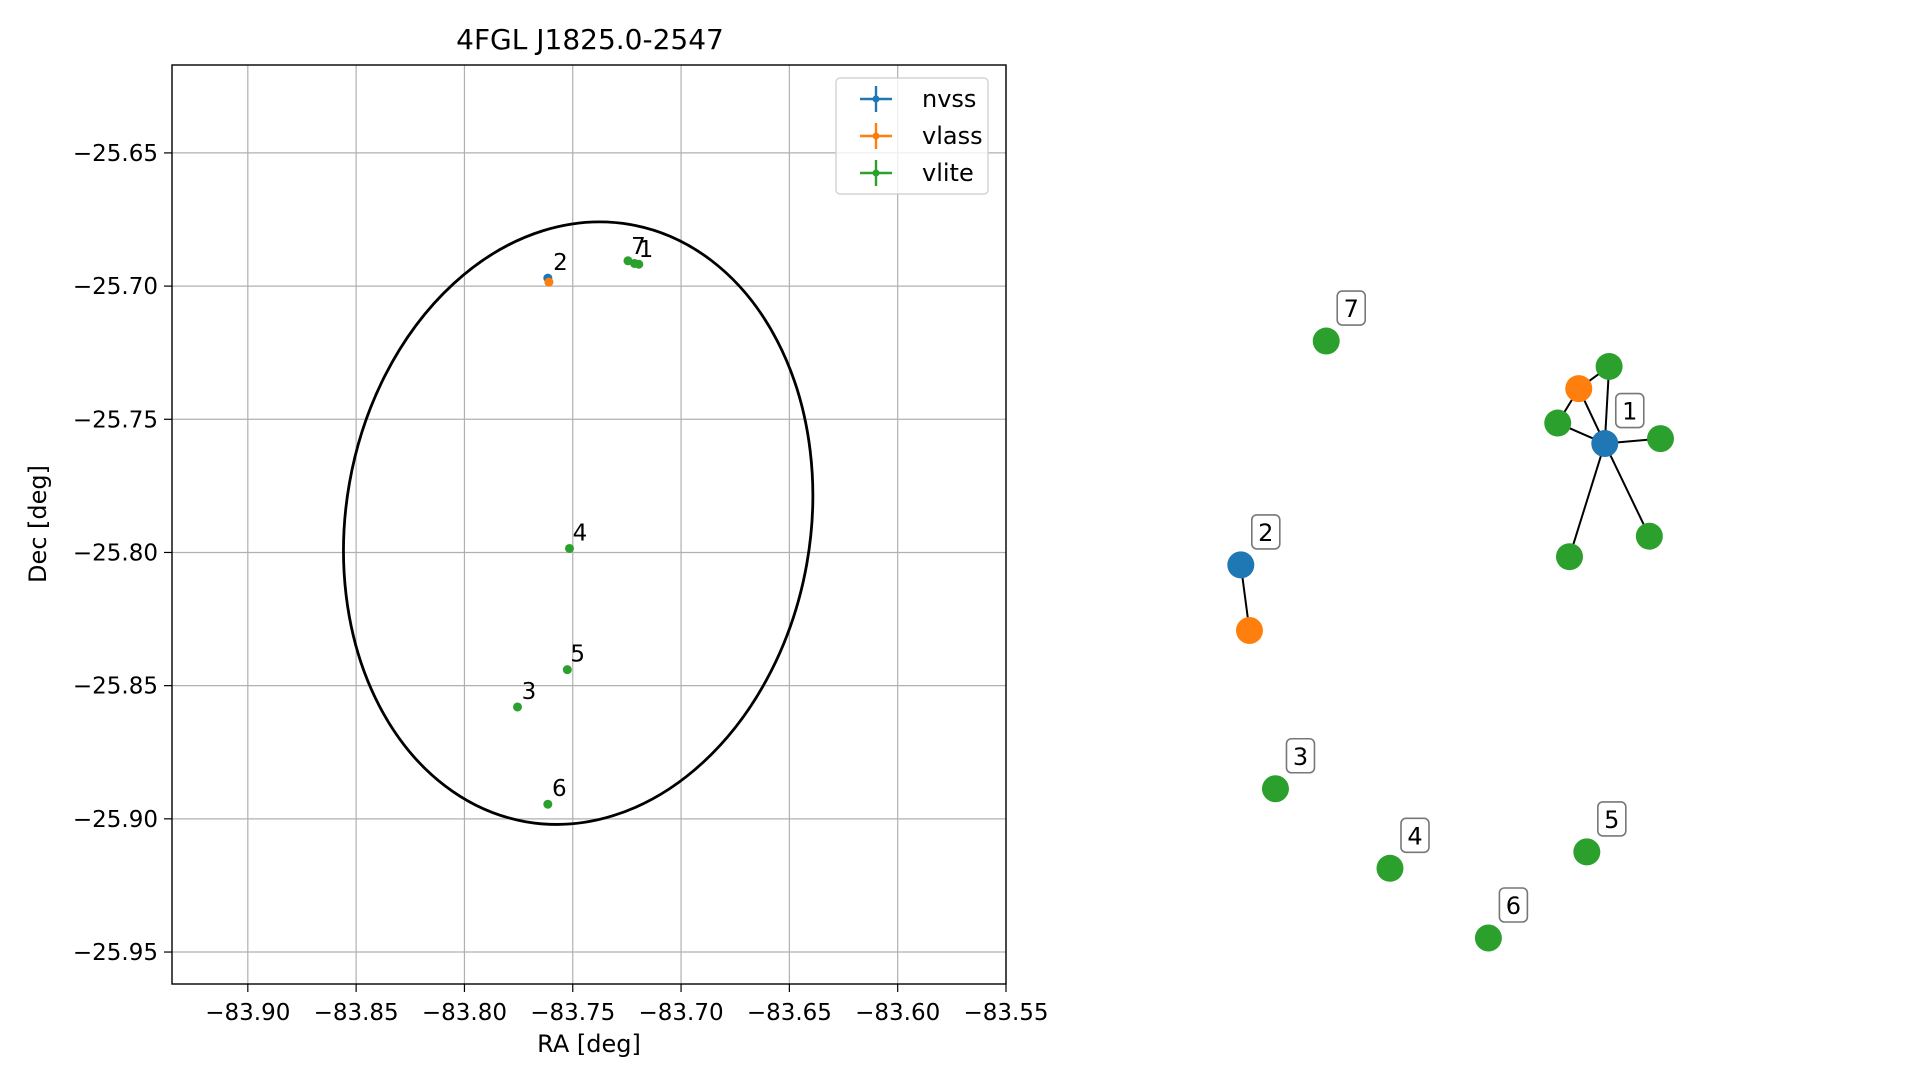 Image resolution: width=1919 pixels, height=1080 pixels. What do you see at coordinates (638, 247) in the screenshot?
I see `point-label: 7` at bounding box center [638, 247].